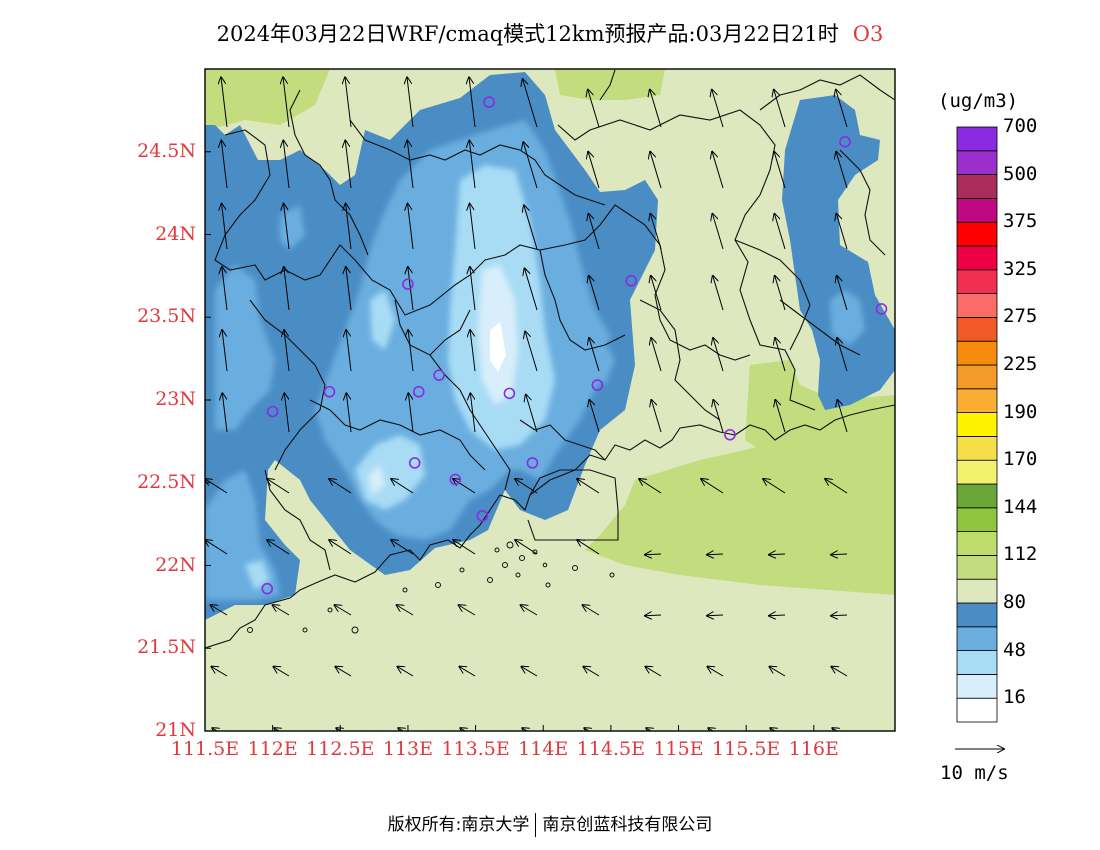 The height and width of the screenshot is (850, 1100). I want to click on colorbar, so click(977, 424).